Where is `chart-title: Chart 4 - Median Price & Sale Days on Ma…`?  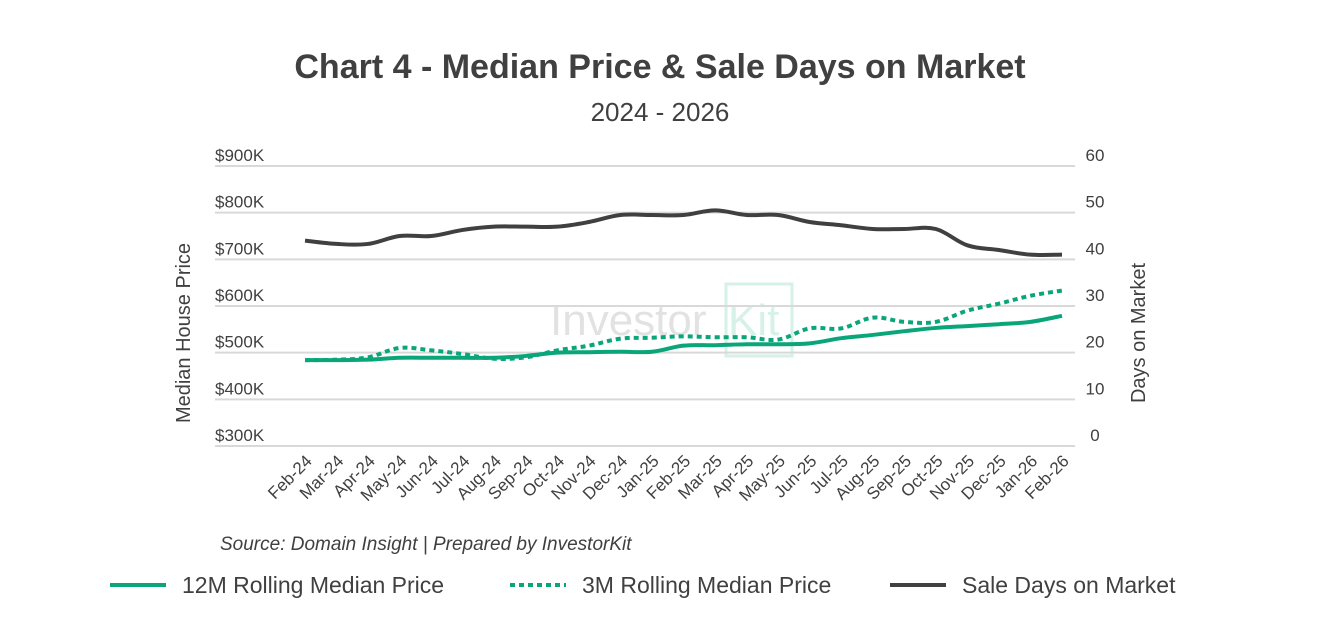 chart-title: Chart 4 - Median Price & Sale Days on Ma… is located at coordinates (659, 67).